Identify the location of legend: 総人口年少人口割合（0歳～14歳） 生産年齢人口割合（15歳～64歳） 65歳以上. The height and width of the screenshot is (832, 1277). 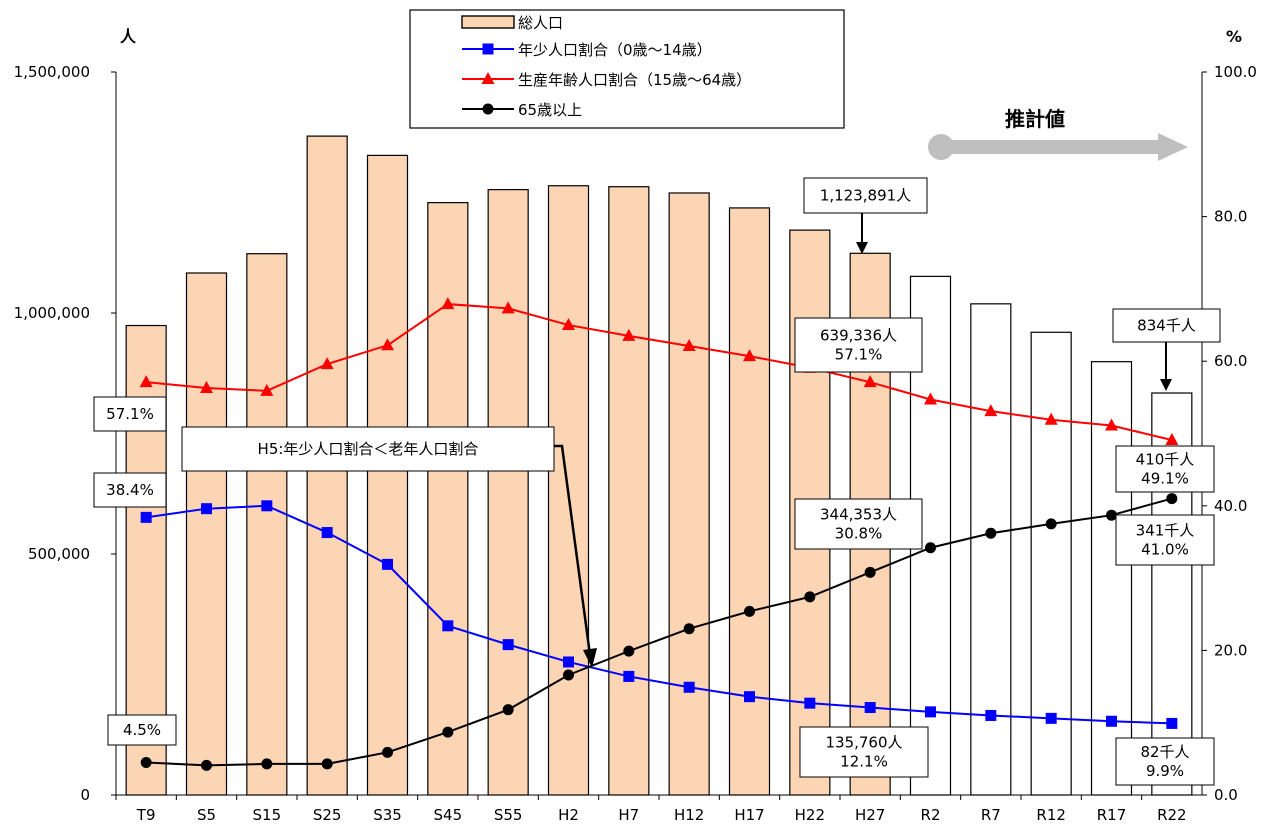
(627, 69).